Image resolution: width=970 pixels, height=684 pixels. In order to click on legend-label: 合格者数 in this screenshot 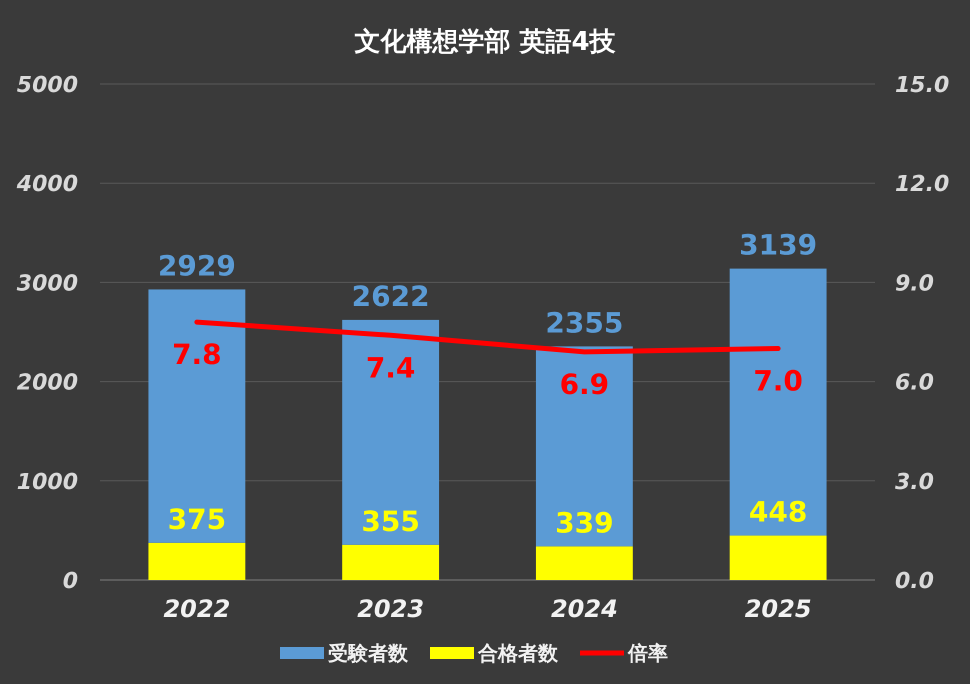, I will do `click(518, 653)`.